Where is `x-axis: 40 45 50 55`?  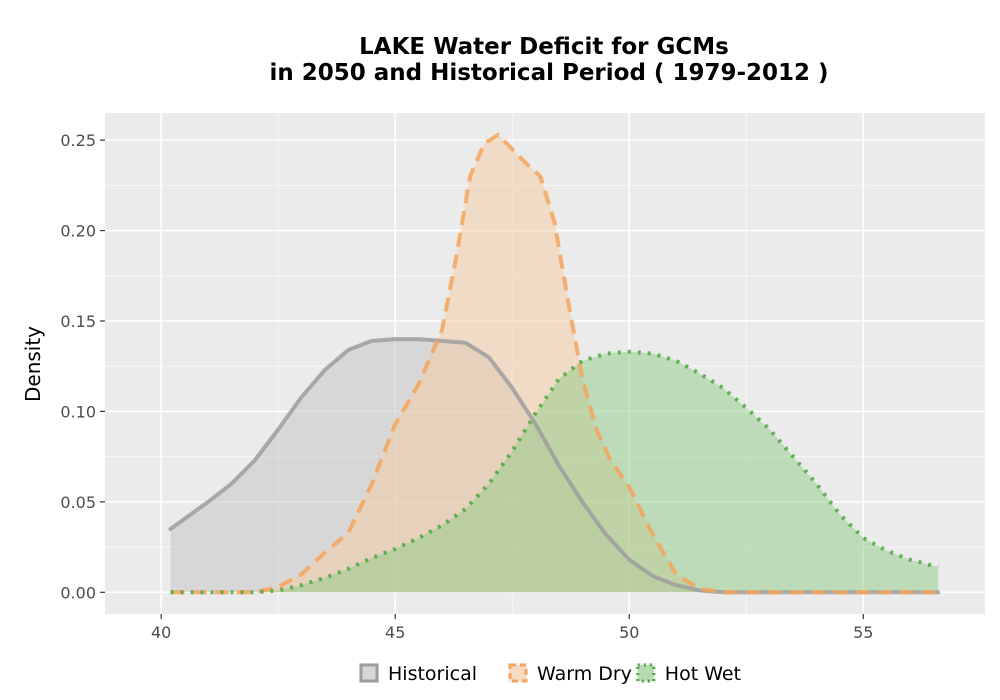 x-axis: 40 45 50 55 is located at coordinates (512, 628).